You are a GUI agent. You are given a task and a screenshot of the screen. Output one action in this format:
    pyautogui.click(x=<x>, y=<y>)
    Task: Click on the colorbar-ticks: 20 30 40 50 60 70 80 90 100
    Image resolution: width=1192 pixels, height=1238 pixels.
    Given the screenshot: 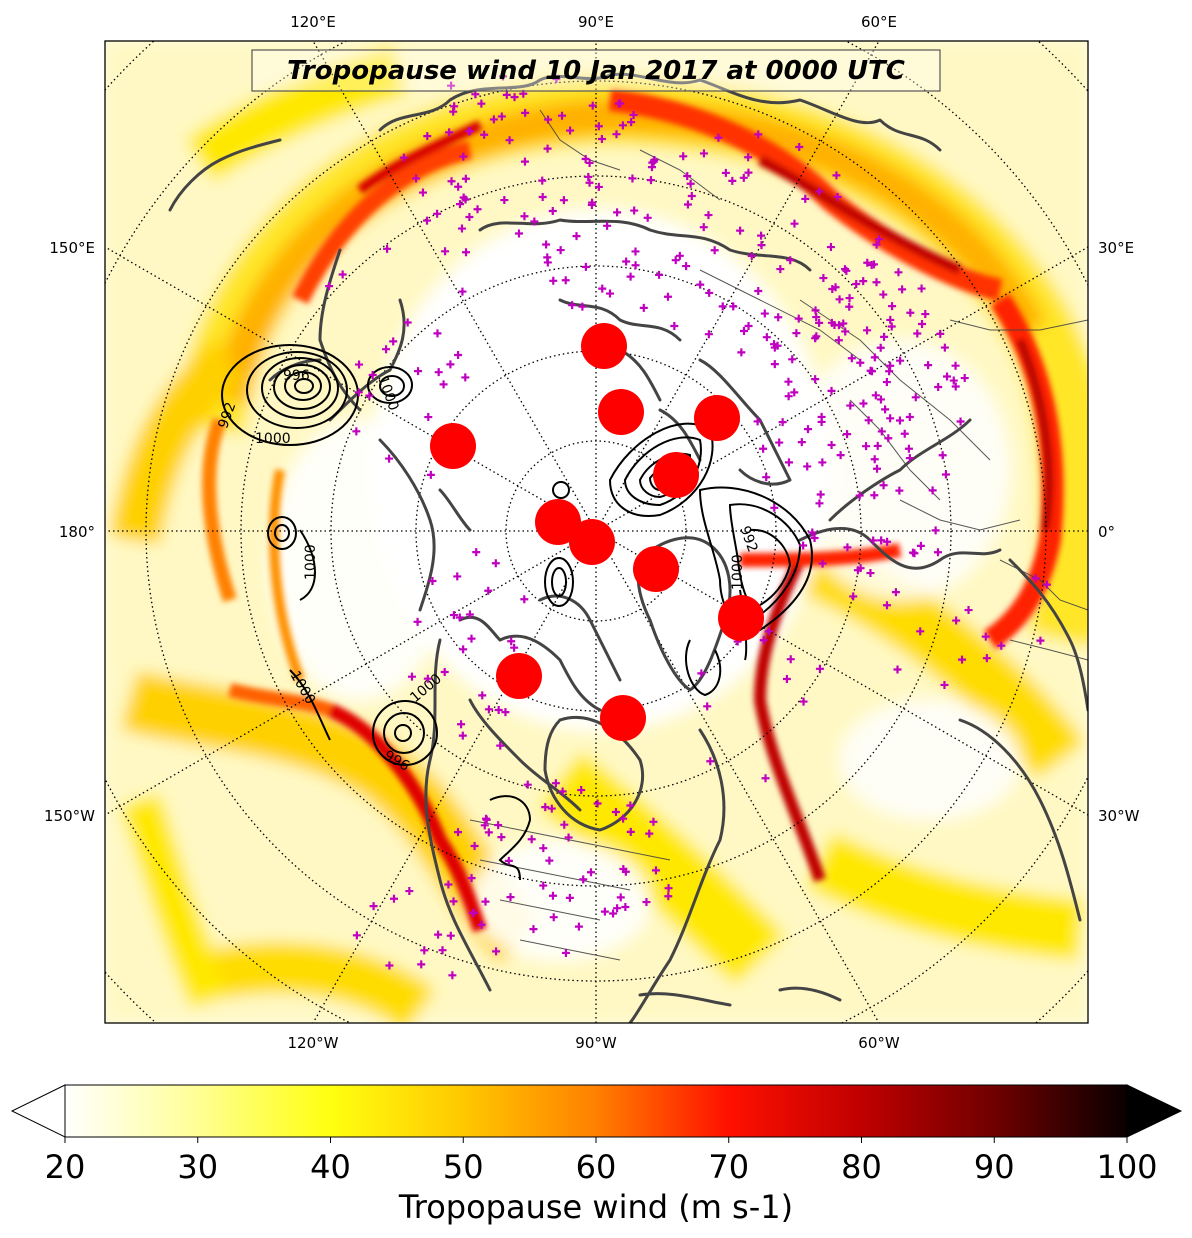 What is the action you would take?
    pyautogui.click(x=601, y=1161)
    